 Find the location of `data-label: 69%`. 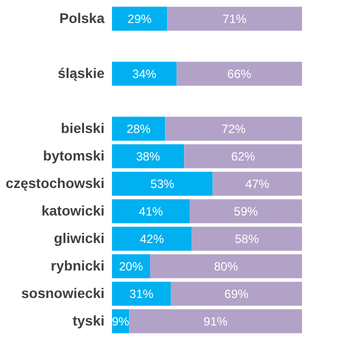

data-label: 69% is located at coordinates (236, 293).